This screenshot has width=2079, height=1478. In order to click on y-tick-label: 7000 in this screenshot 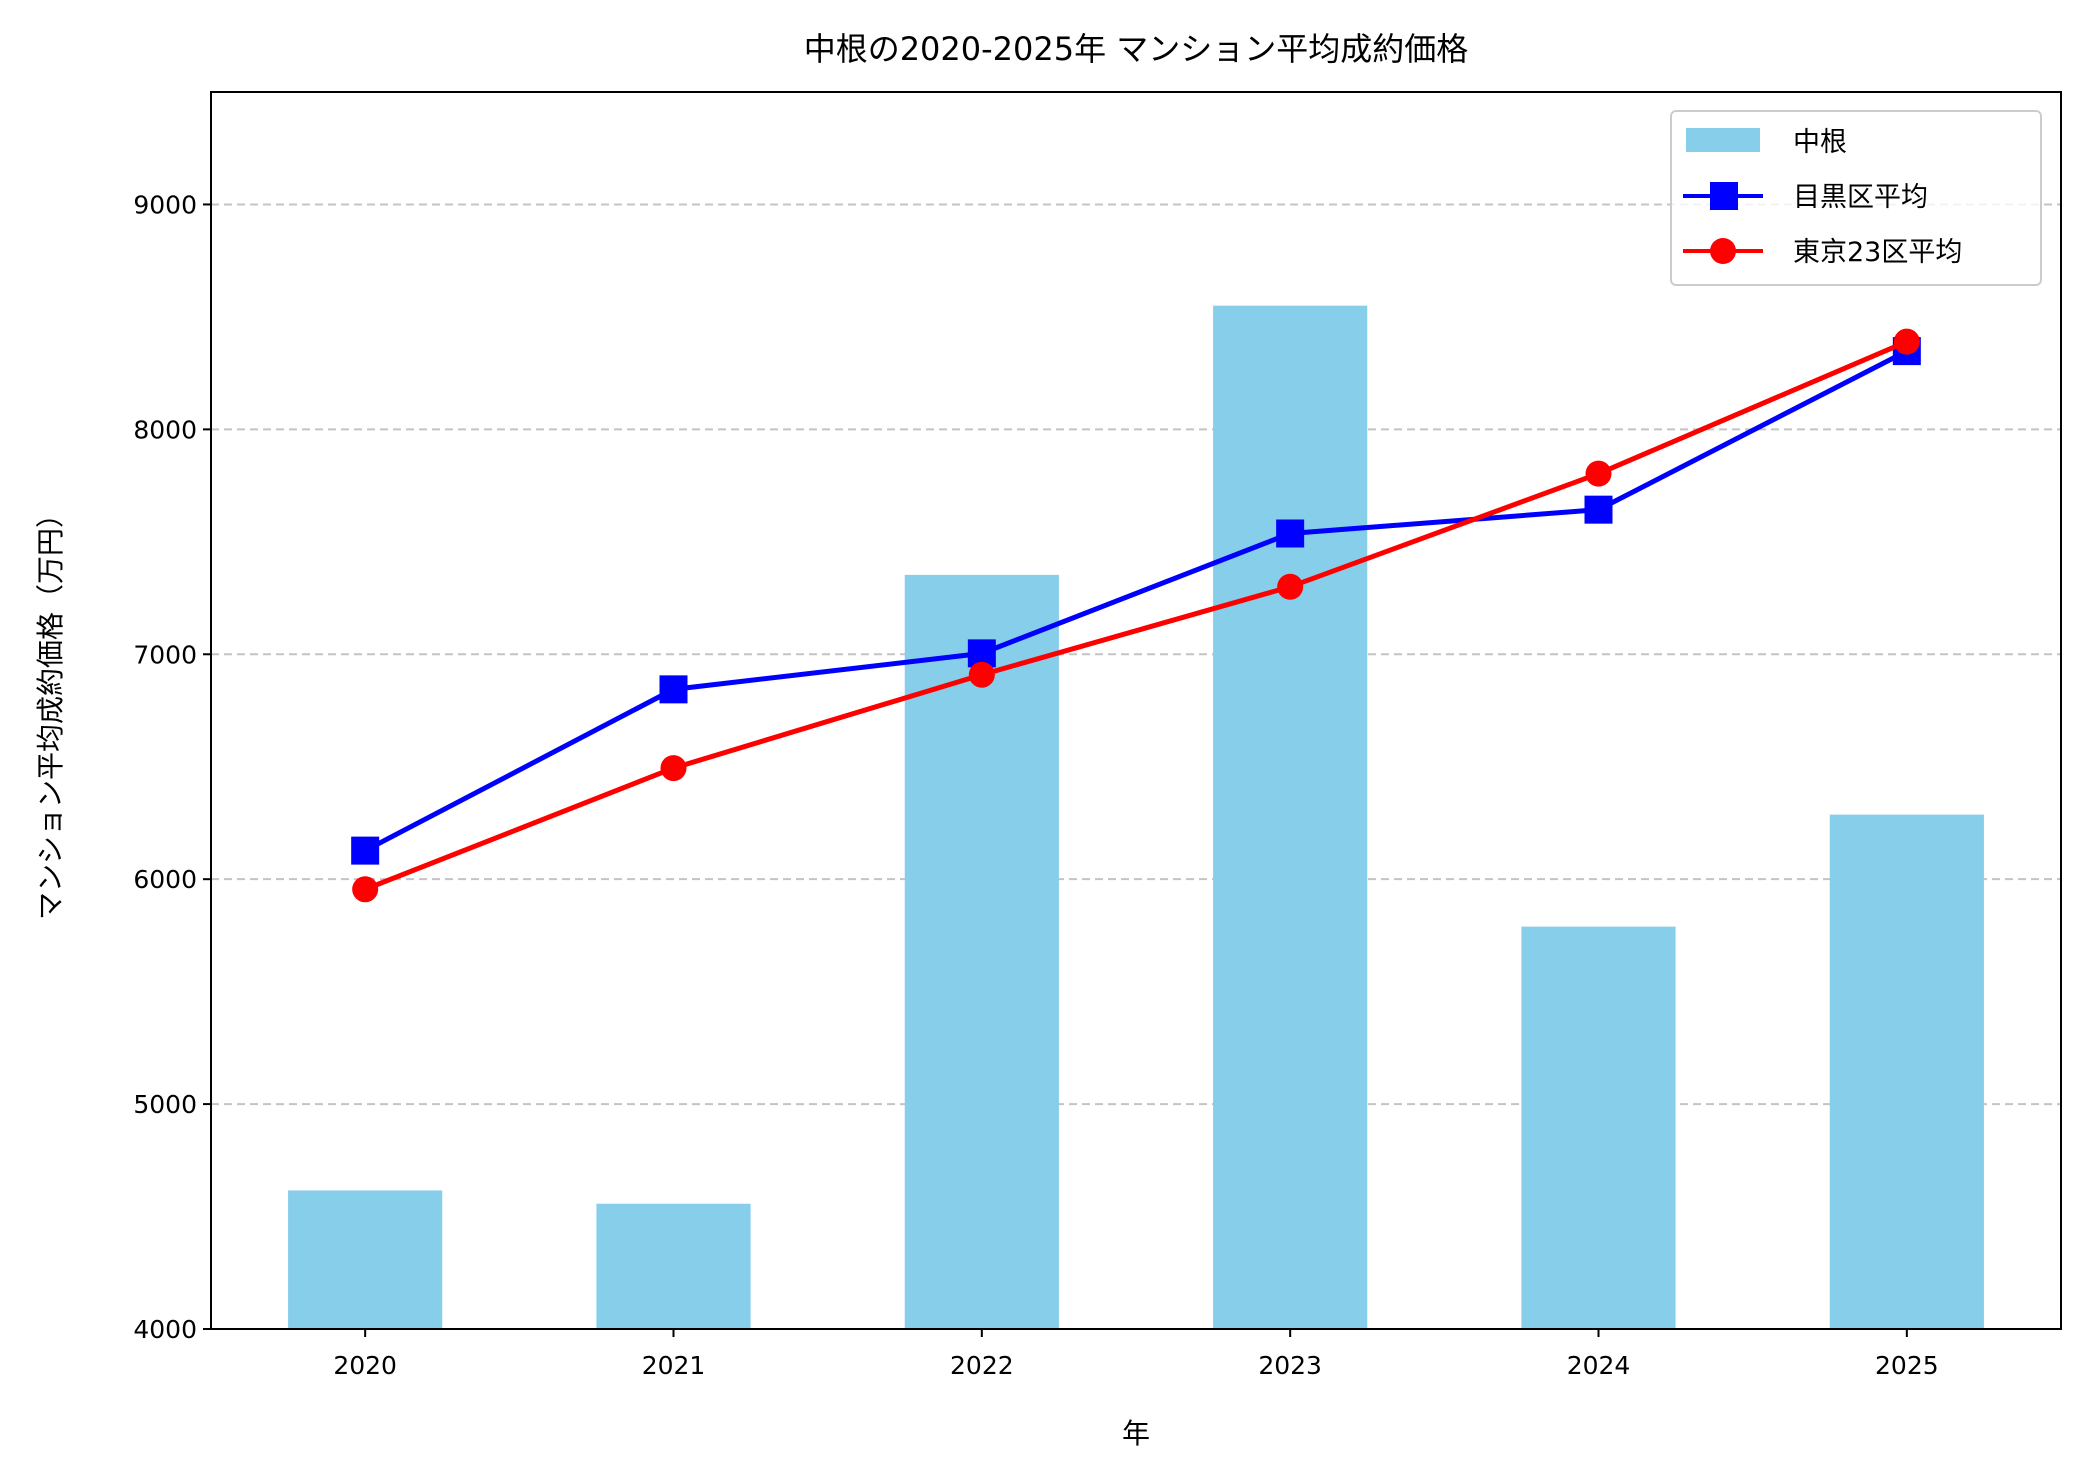, I will do `click(165, 654)`.